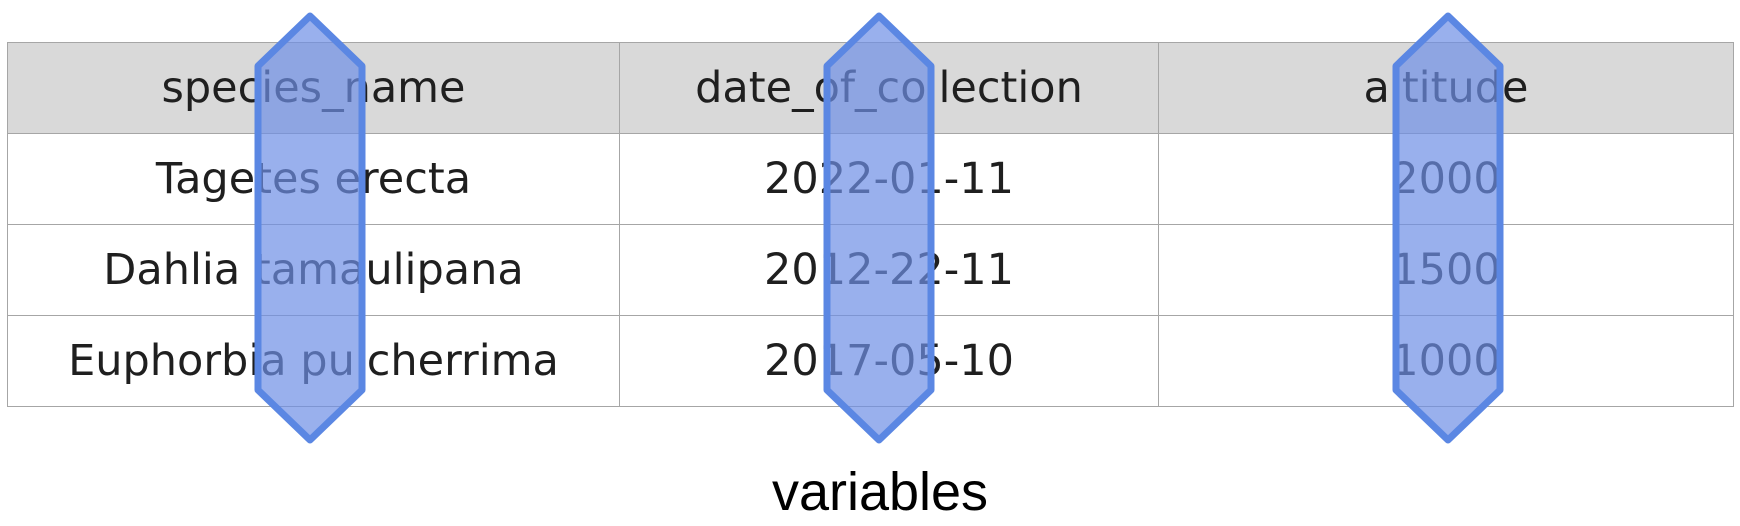 This screenshot has width=1740, height=526. I want to click on caption-label: variables, so click(880, 492).